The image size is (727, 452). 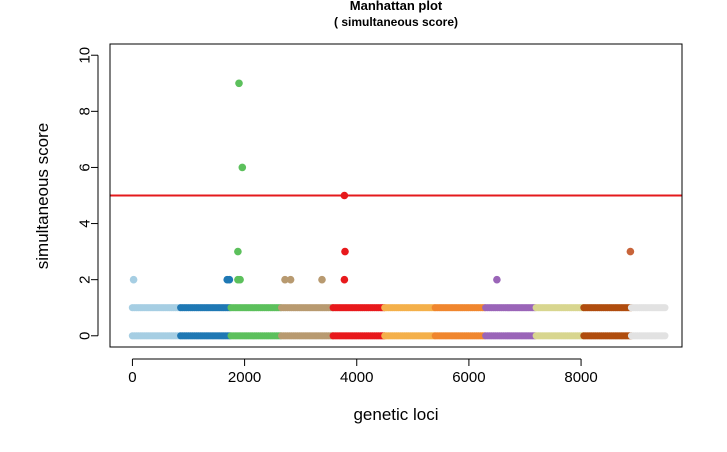 What do you see at coordinates (396, 22) in the screenshot?
I see `chart-subtitle: ( simultaneous score)` at bounding box center [396, 22].